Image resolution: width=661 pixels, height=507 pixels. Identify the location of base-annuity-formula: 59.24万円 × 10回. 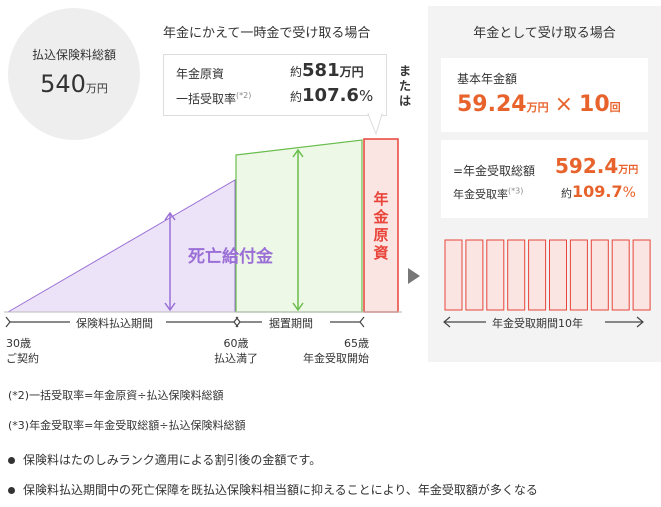
(539, 104).